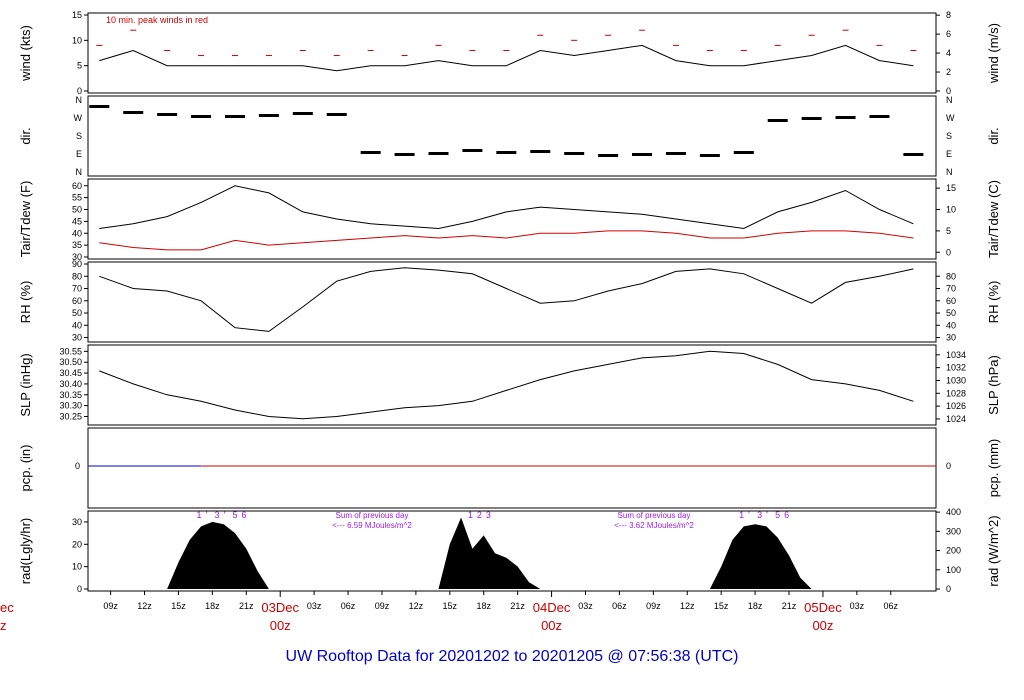  Describe the element at coordinates (953, 551) in the screenshot. I see `y-tick-label-right: 200` at that location.